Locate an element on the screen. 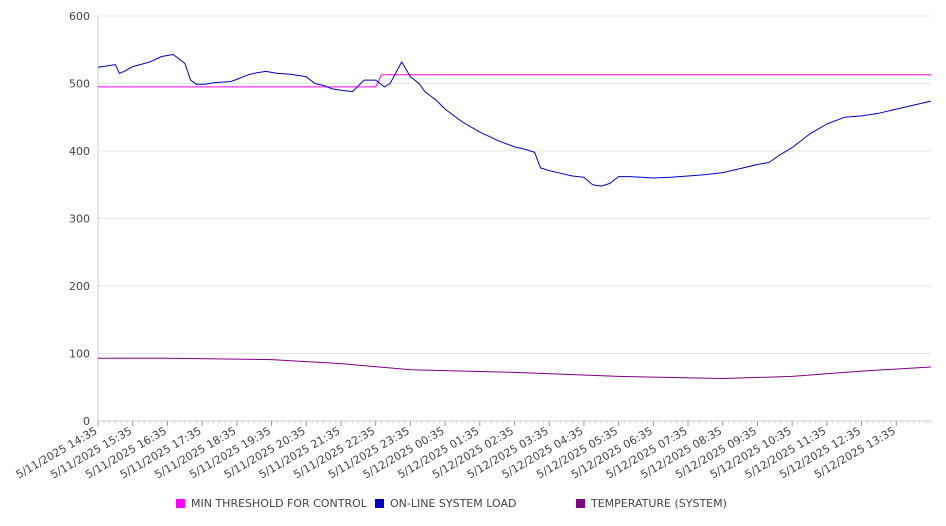 This screenshot has height=526, width=946. legend-swatch-temperature is located at coordinates (580, 503).